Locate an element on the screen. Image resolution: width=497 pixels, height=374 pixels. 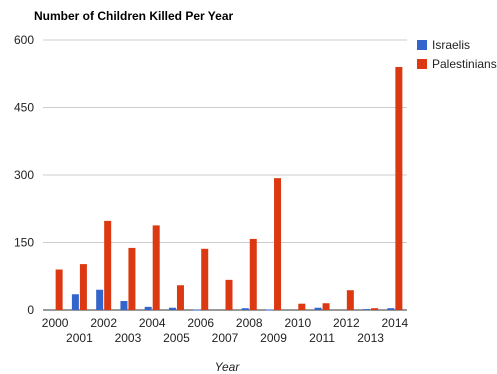
bar-palestinians-2007 is located at coordinates (229, 294).